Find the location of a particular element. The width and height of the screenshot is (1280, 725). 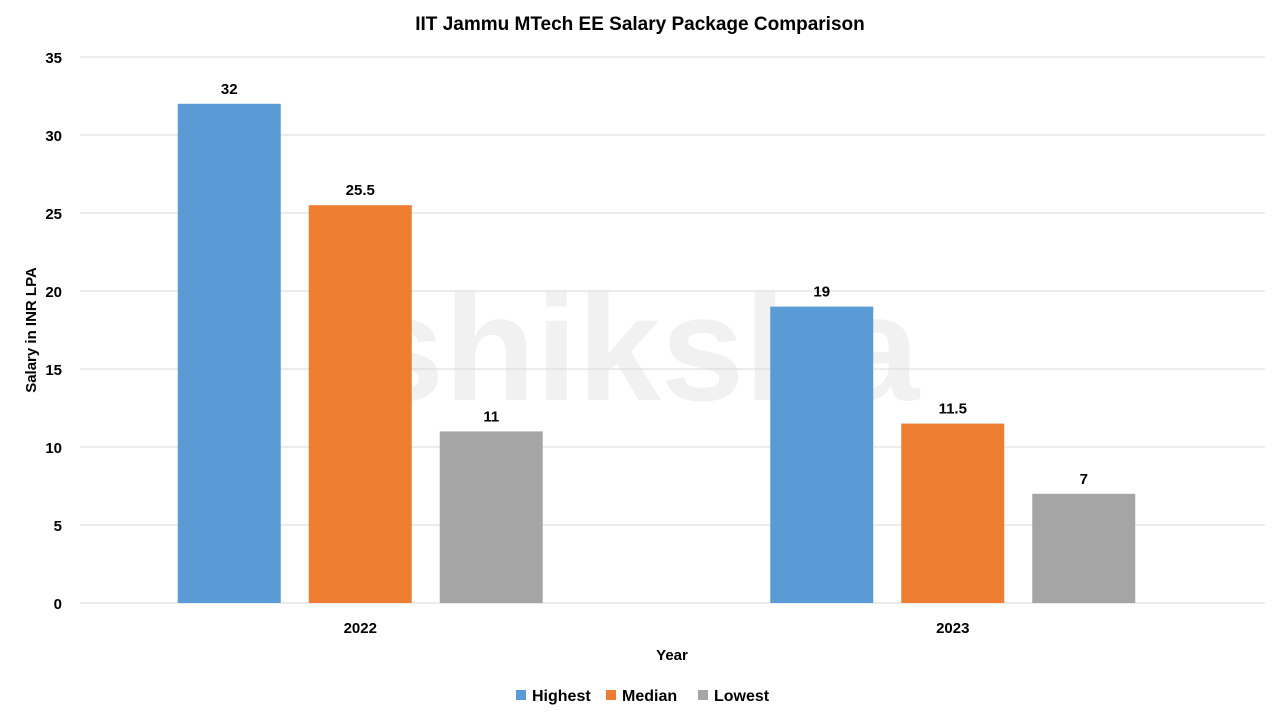

x-tick-label: 2022 is located at coordinates (360, 628).